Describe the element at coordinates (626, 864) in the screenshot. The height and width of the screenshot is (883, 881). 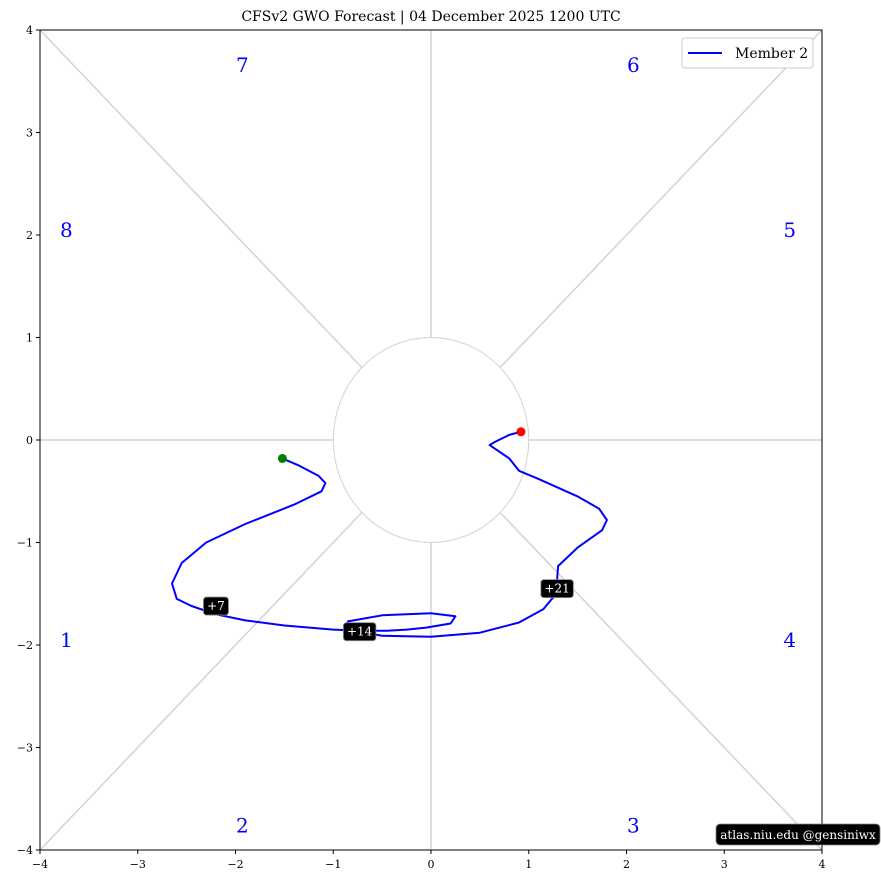
I see `x-tick-label: 2` at that location.